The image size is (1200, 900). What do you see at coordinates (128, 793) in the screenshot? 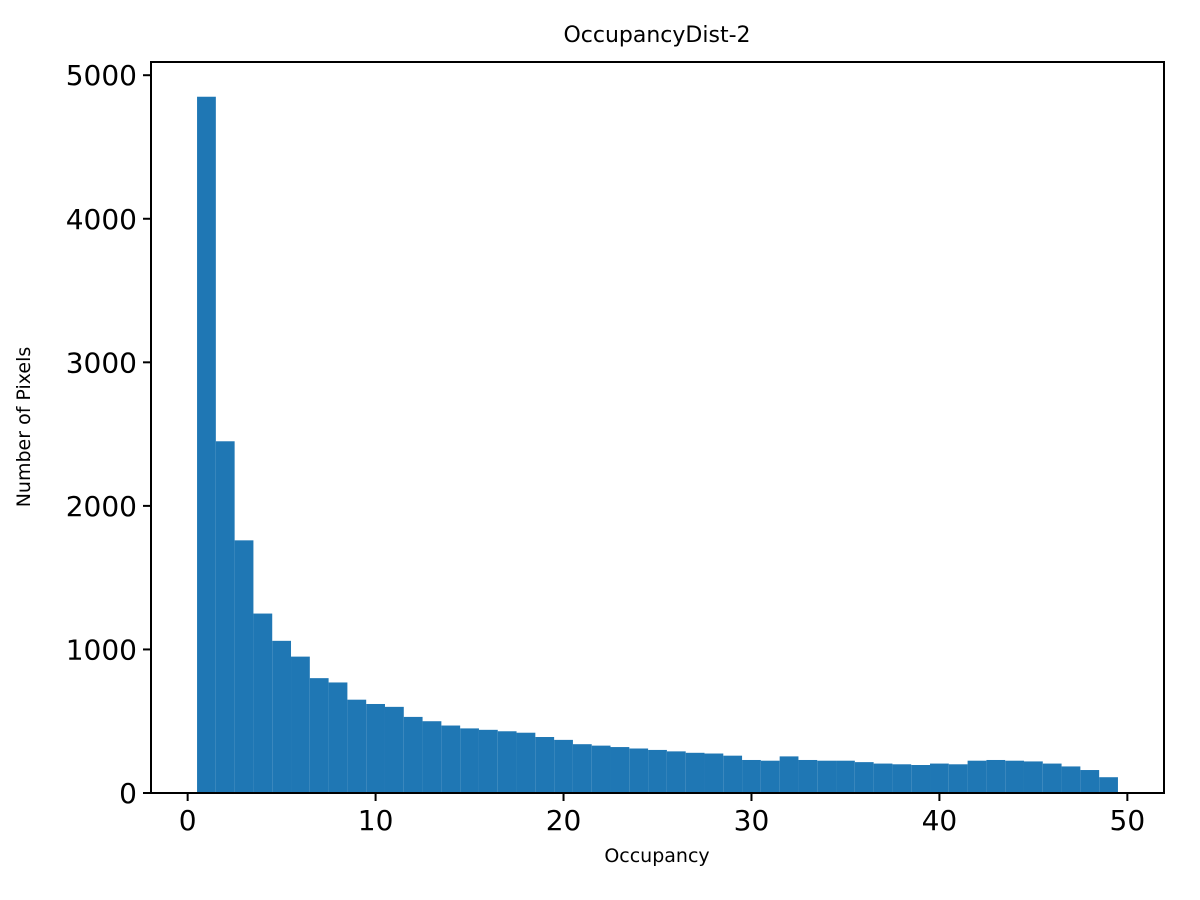
I see `y-tick-label: 0` at bounding box center [128, 793].